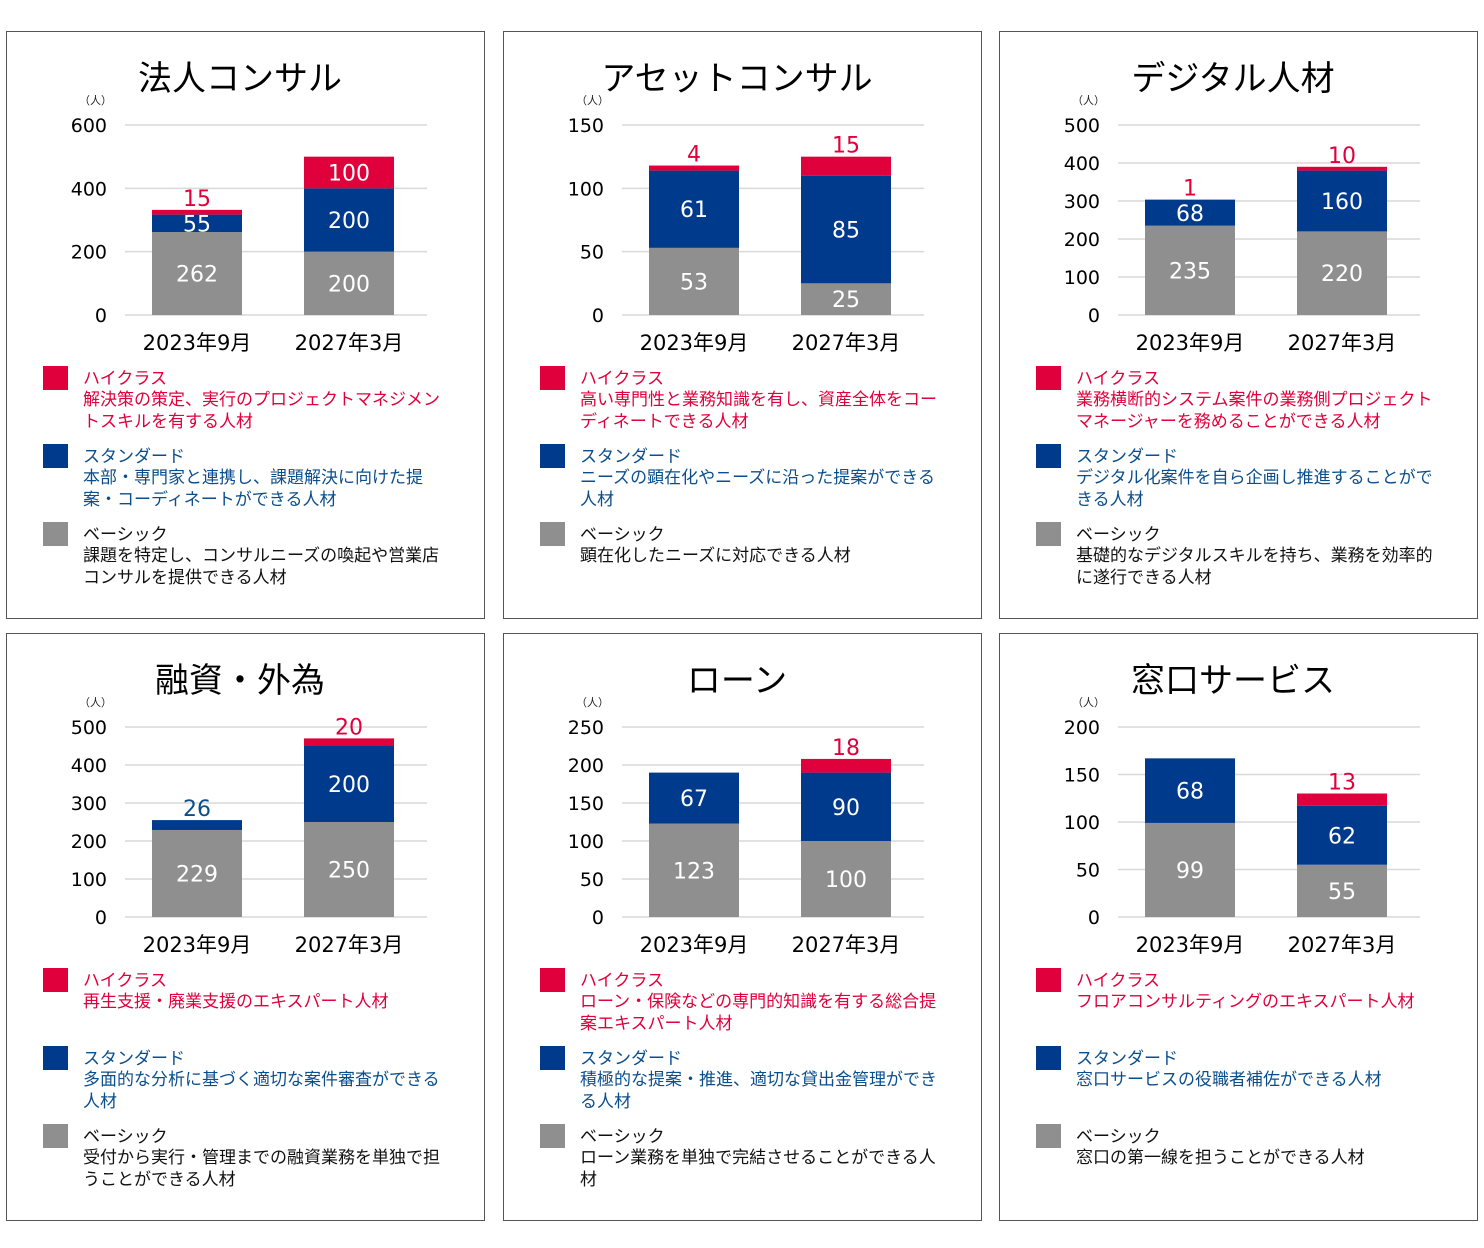 The width and height of the screenshot is (1484, 1248). What do you see at coordinates (89, 728) in the screenshot?
I see `y-tick-label: 500` at bounding box center [89, 728].